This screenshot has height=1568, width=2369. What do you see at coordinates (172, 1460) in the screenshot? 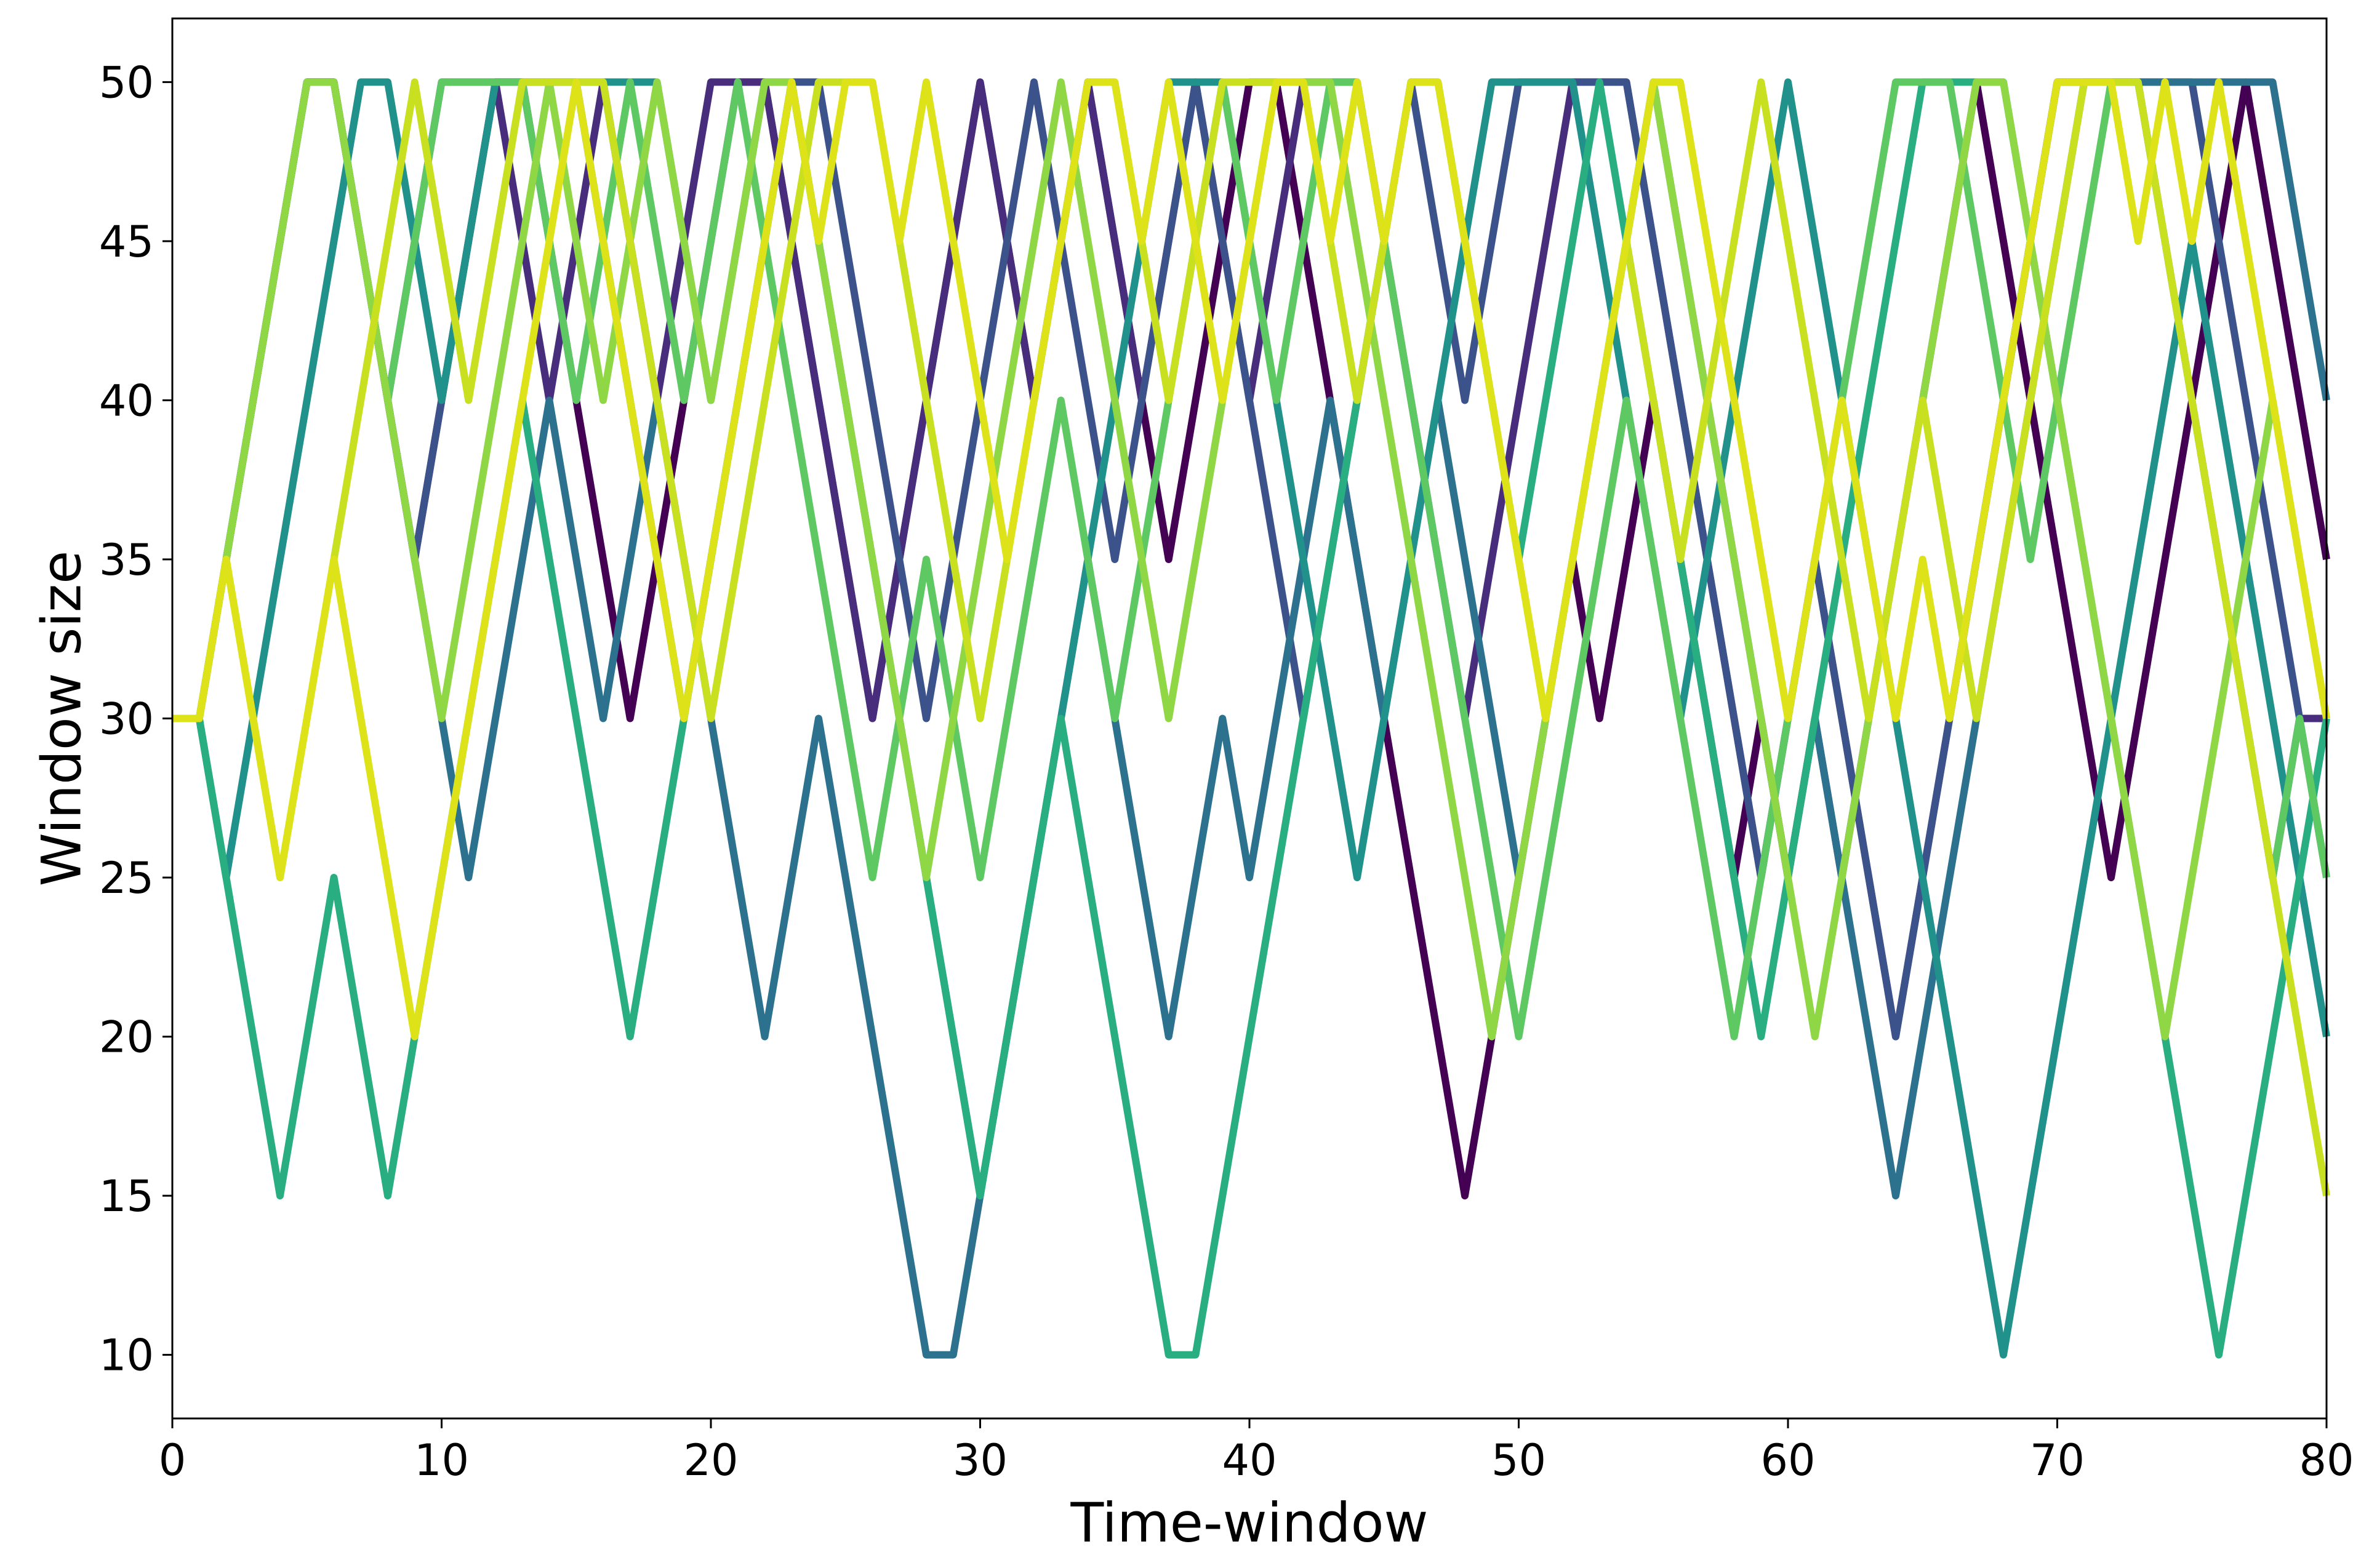
I see `x-tick-label: 0` at bounding box center [172, 1460].